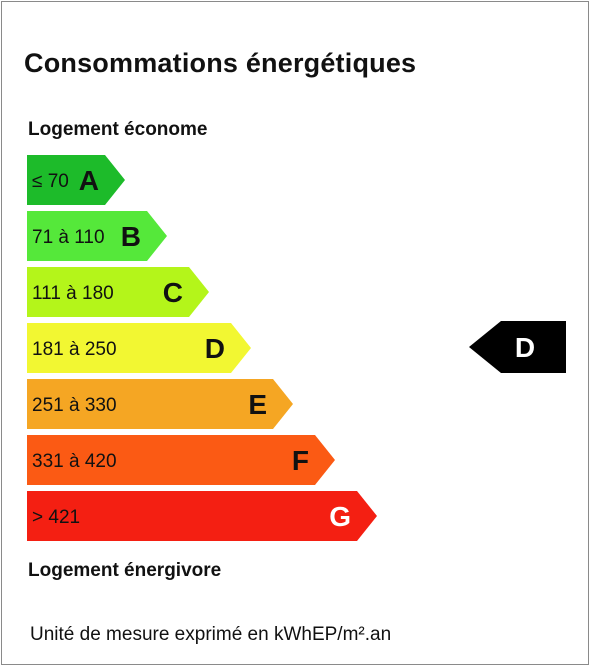  Describe the element at coordinates (173, 292) in the screenshot. I see `energy-letter-c: C` at that location.